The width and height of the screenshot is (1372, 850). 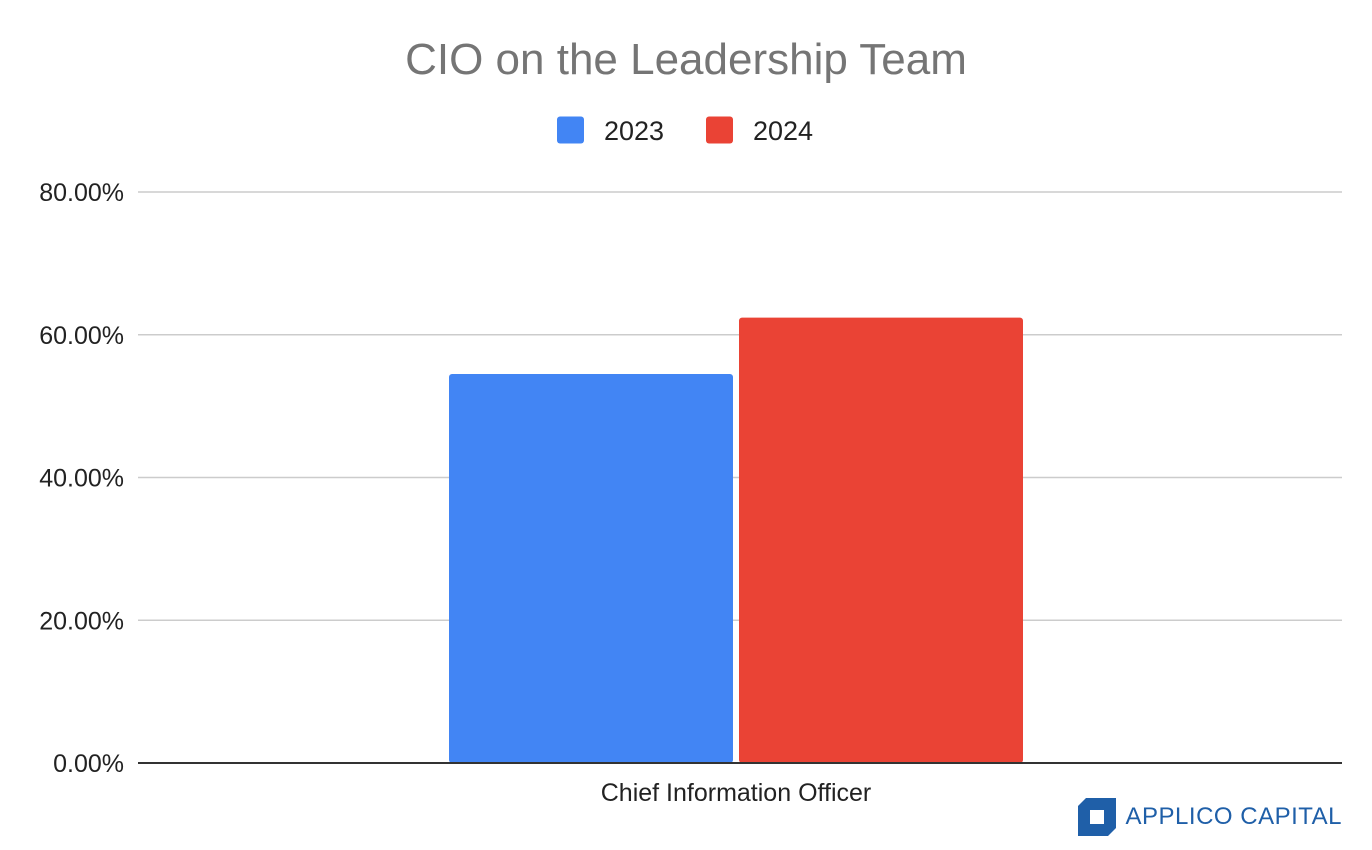 I want to click on y-tick-label: 20.00%, so click(x=81, y=621).